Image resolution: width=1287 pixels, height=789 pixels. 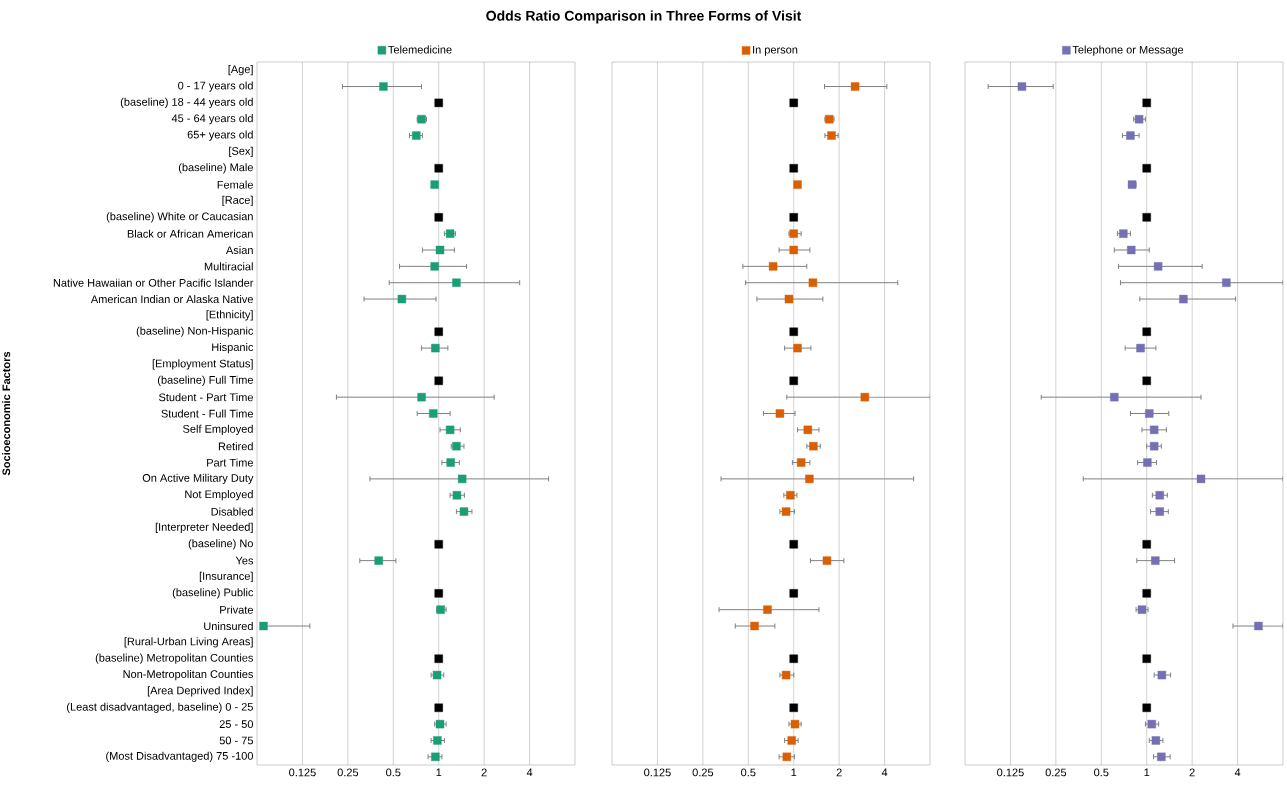 What do you see at coordinates (218, 429) in the screenshot?
I see `y-tick-label: Self Employed` at bounding box center [218, 429].